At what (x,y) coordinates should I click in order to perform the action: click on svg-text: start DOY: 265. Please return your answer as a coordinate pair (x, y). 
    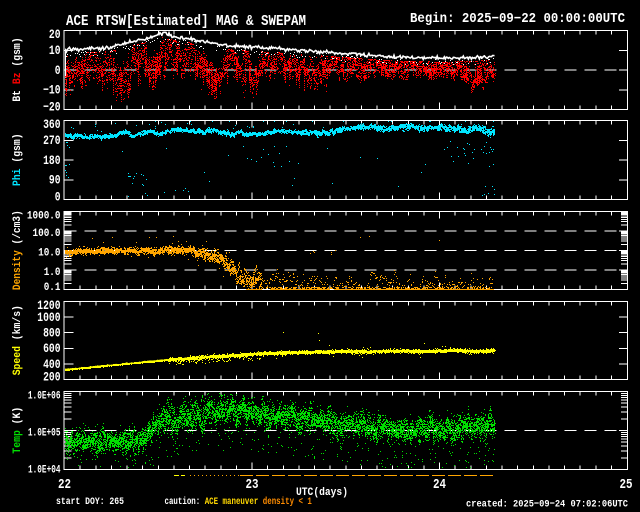
    Looking at the image, I should click on (90, 502).